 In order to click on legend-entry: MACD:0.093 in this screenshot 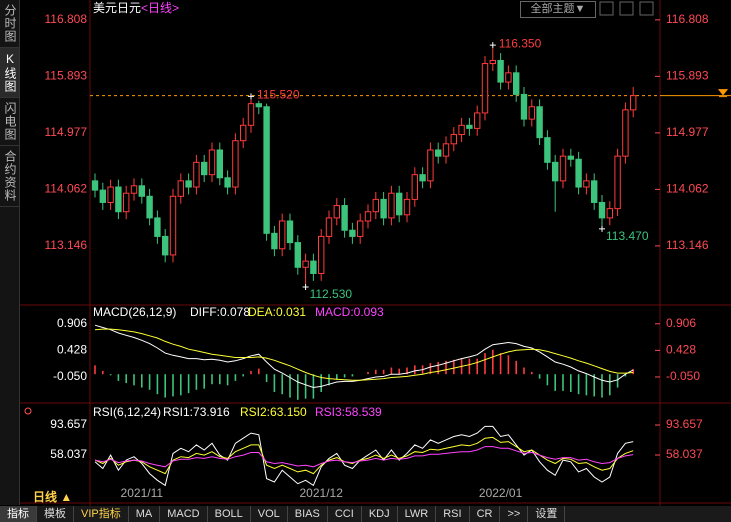, I will do `click(349, 312)`.